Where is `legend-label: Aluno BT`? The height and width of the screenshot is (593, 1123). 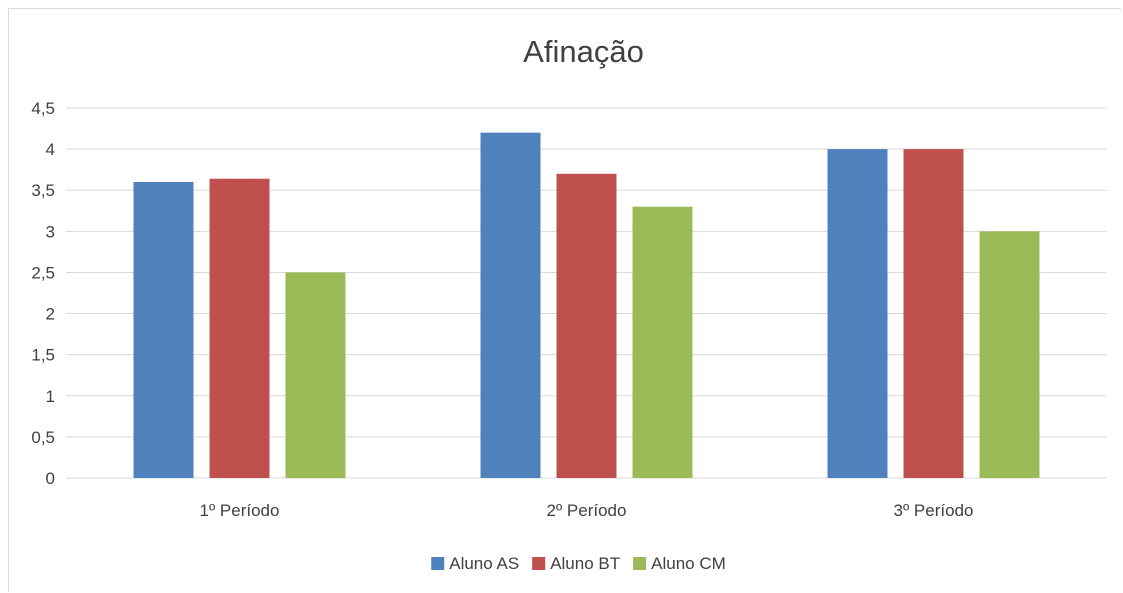 legend-label: Aluno BT is located at coordinates (585, 563).